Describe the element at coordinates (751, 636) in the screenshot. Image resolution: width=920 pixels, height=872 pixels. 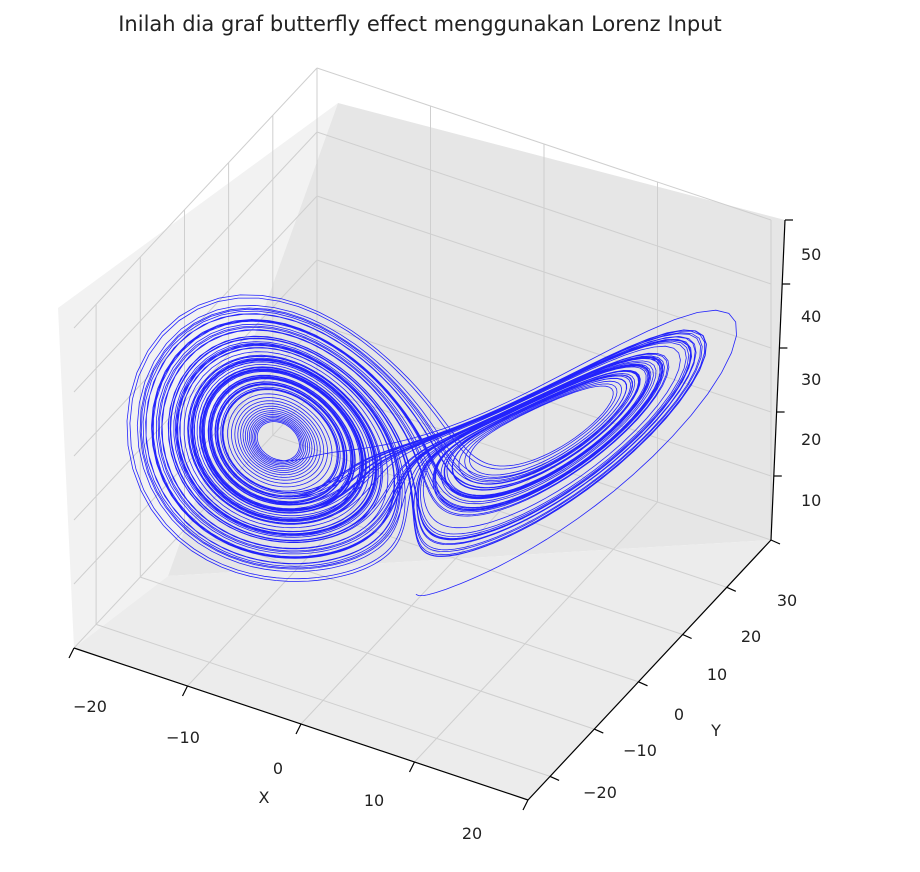
I see `y-tick-label: 20` at that location.